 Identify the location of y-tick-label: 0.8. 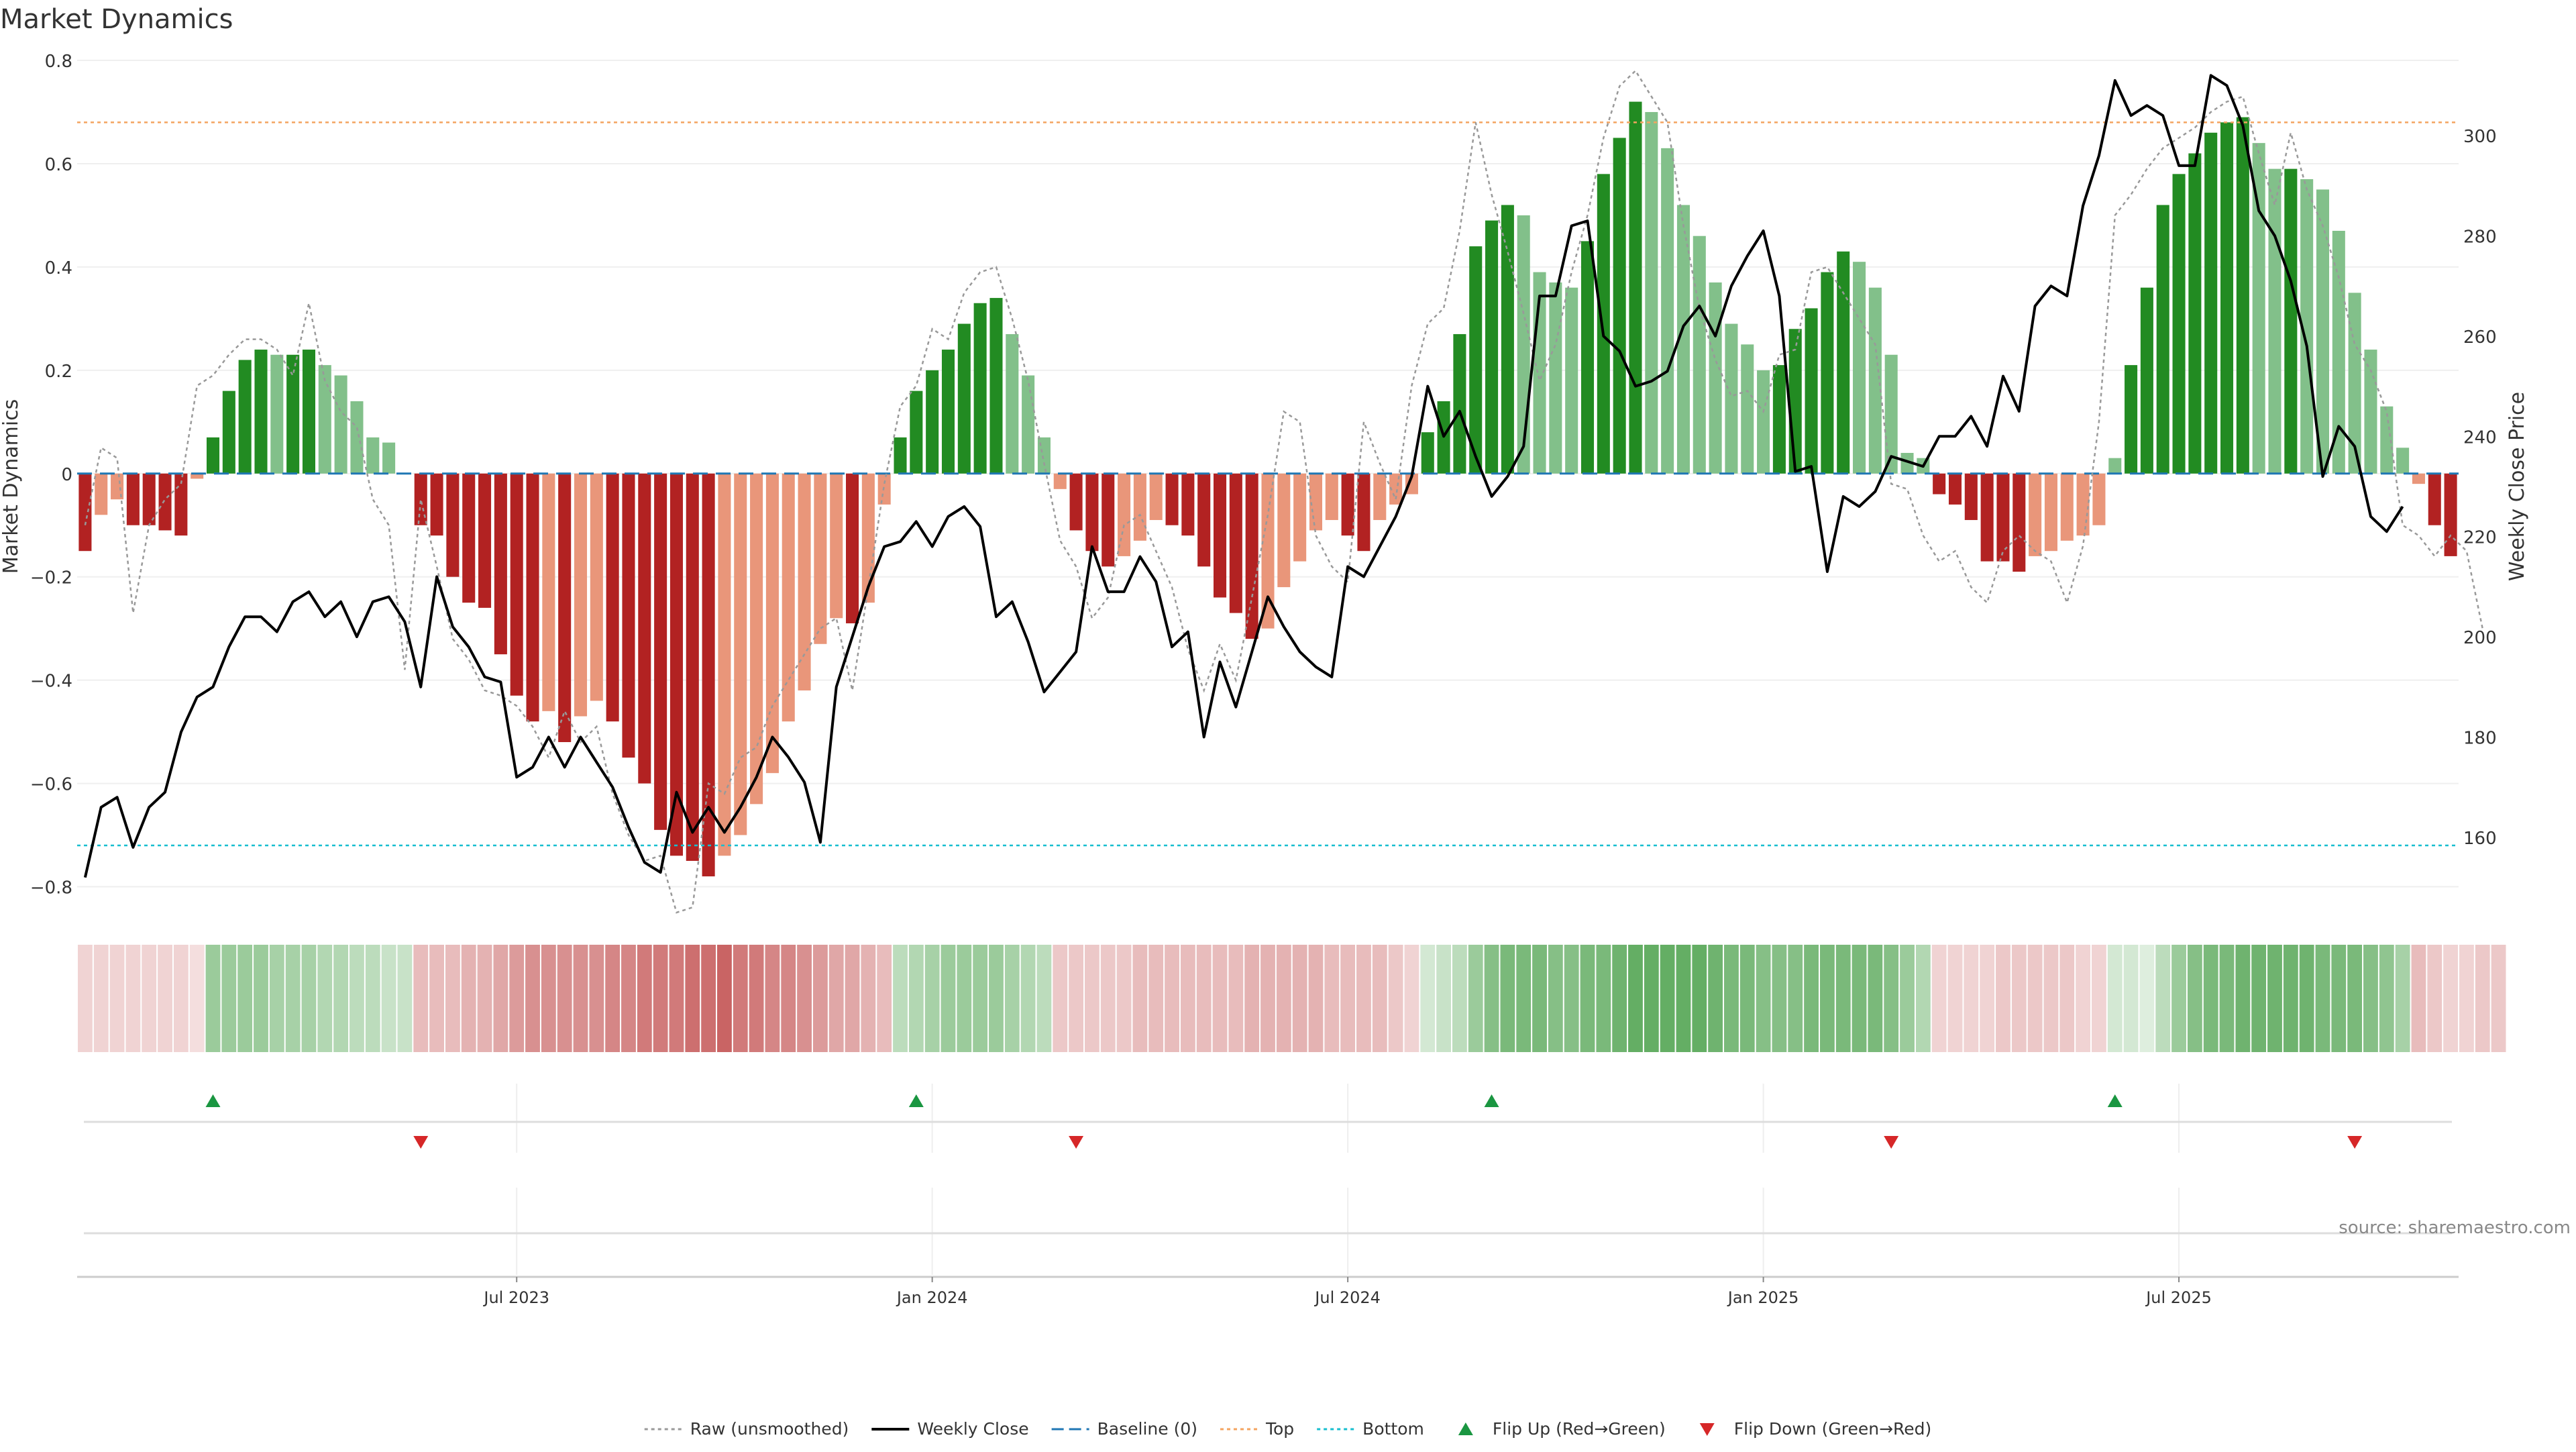
(58, 62).